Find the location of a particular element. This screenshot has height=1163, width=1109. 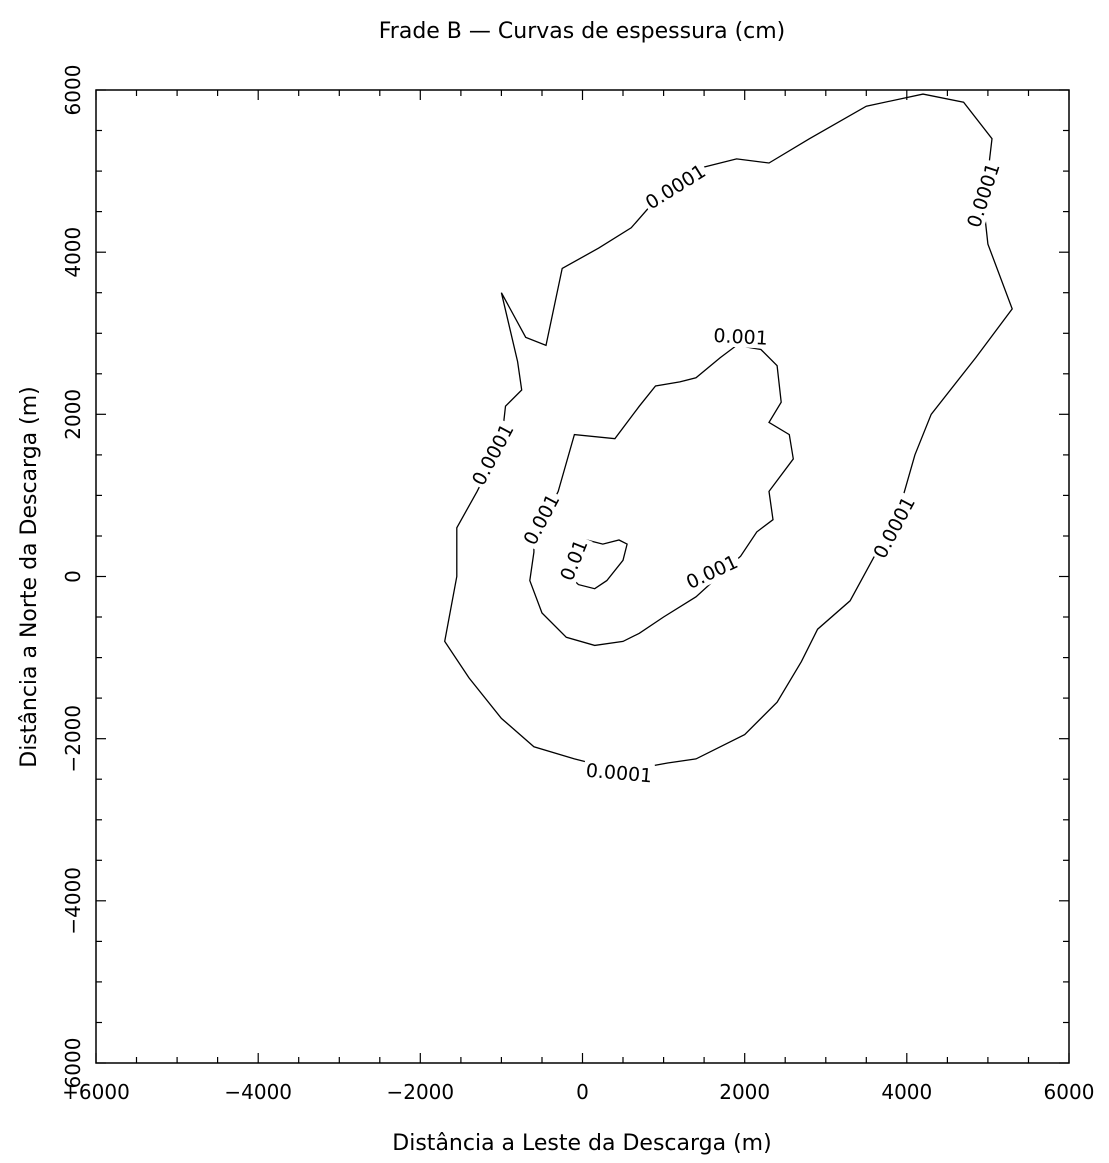

x-axis-label: Distância a Leste da Descarga (m) is located at coordinates (581, 1143).